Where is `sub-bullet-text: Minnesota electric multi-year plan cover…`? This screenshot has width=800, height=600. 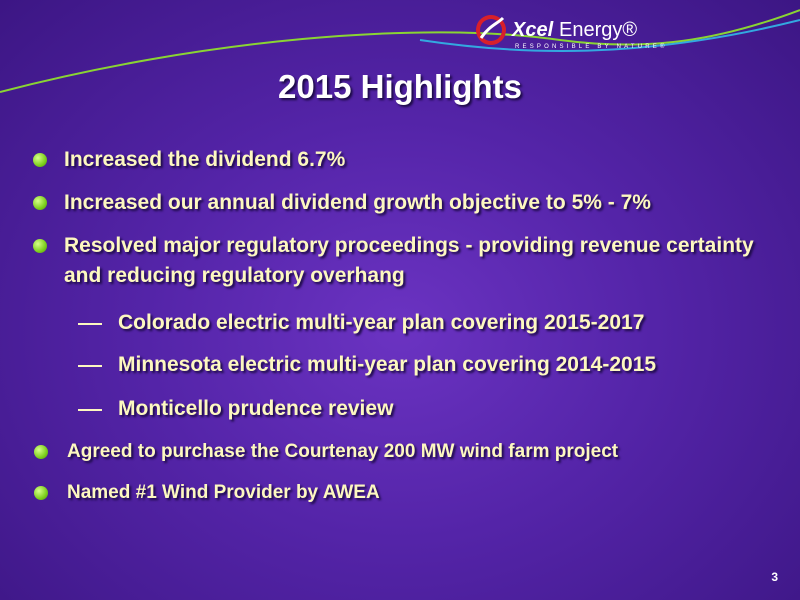 sub-bullet-text: Minnesota electric multi-year plan cover… is located at coordinates (387, 364).